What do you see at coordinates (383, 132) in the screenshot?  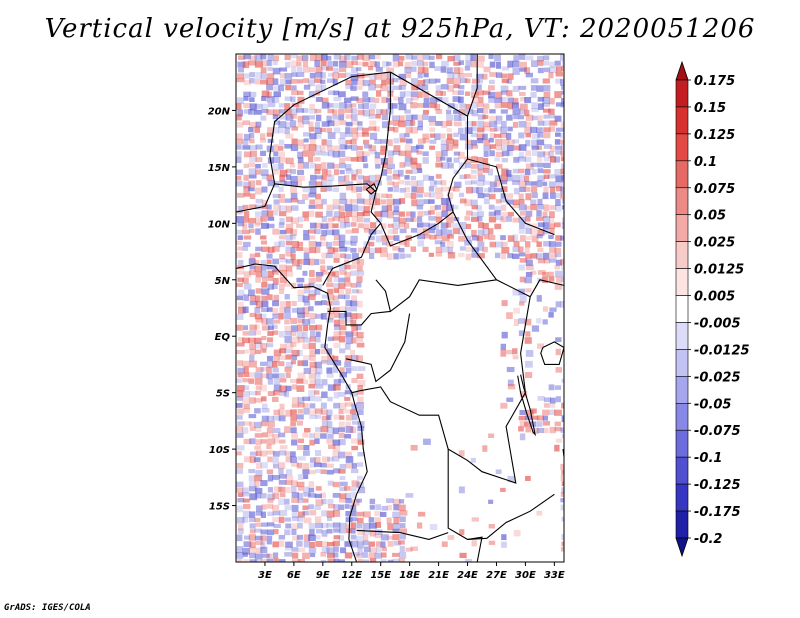 I see `border-line` at bounding box center [383, 132].